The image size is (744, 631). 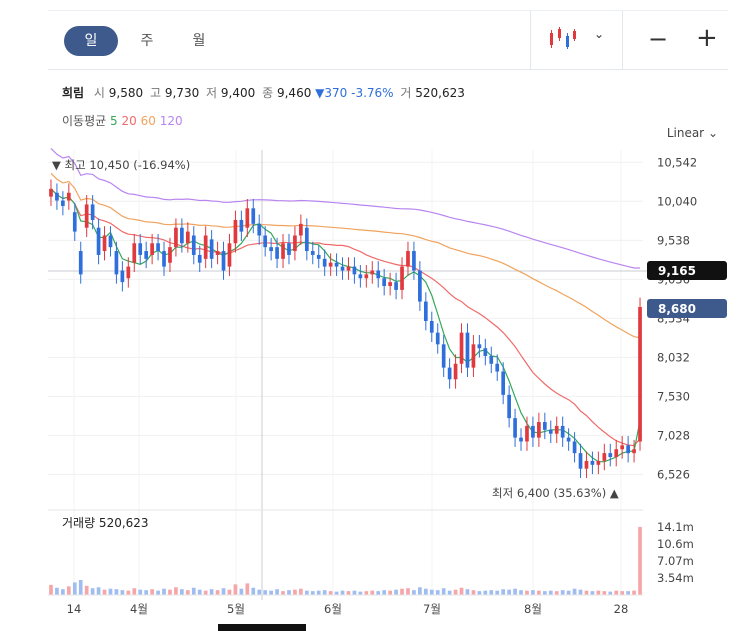 I want to click on volume-label: 거, so click(x=406, y=93).